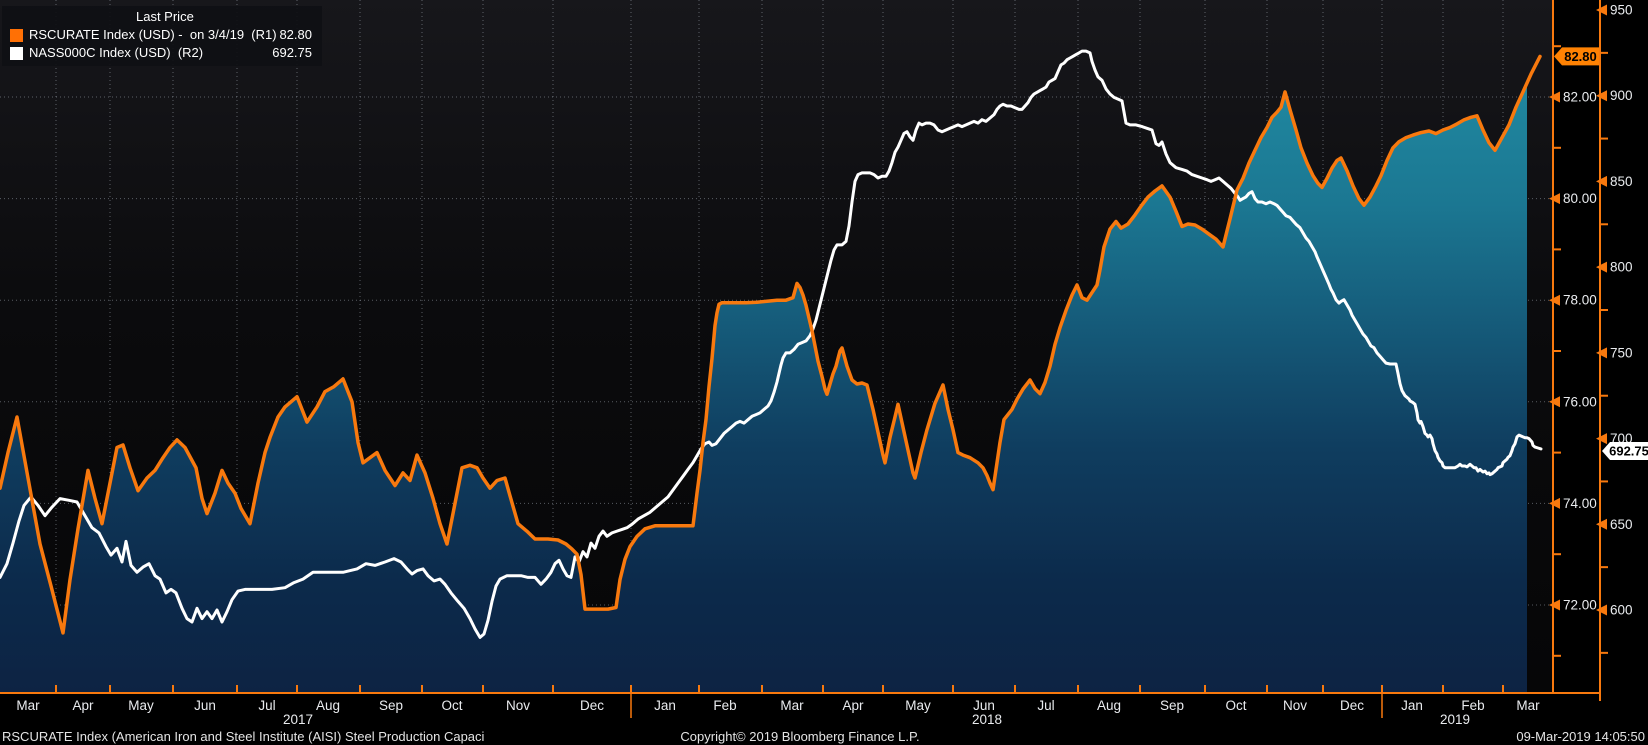  Describe the element at coordinates (1580, 503) in the screenshot. I see `r1-tick-label: 74.00` at that location.